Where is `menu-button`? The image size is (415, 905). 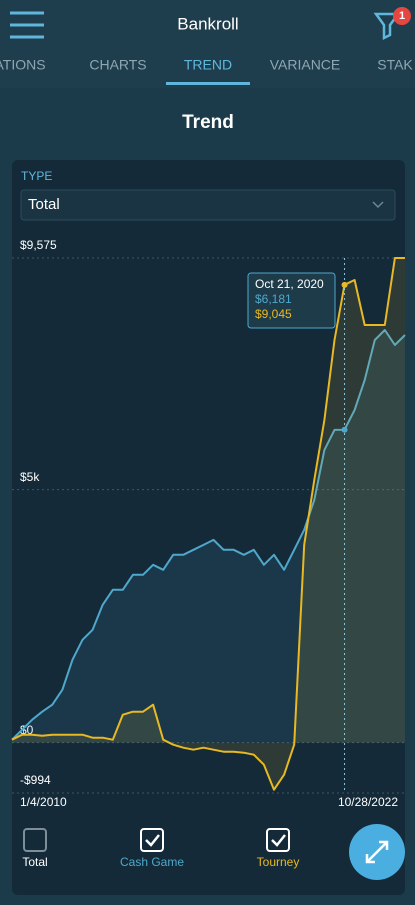 menu-button is located at coordinates (27, 25).